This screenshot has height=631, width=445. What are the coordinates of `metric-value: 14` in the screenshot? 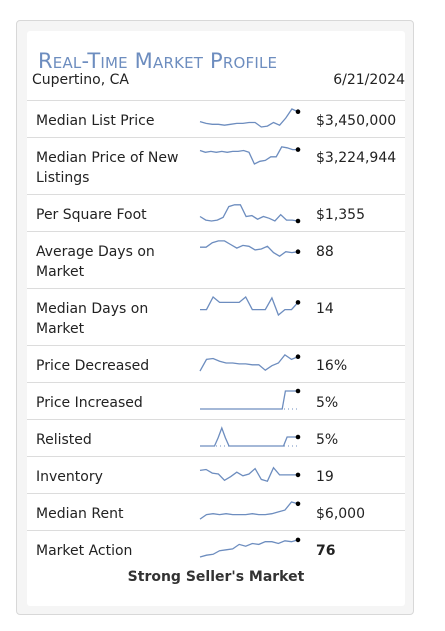 It's located at (325, 309).